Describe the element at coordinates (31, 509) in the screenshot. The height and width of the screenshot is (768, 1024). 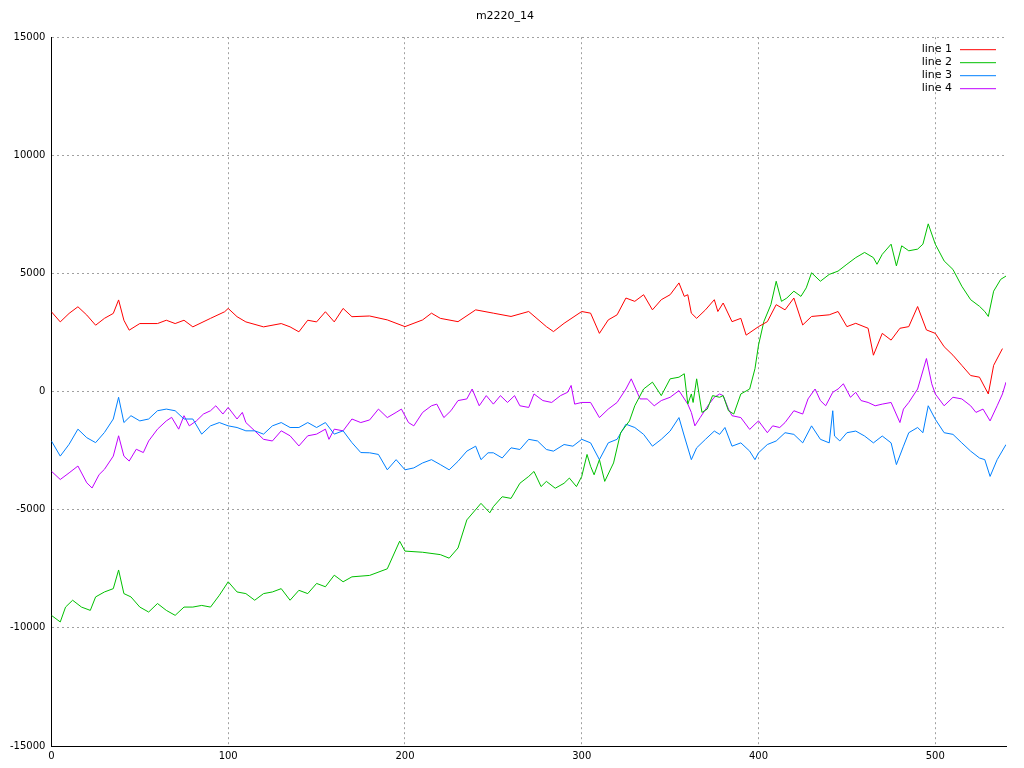
I see `y-tick-label: -5000` at that location.